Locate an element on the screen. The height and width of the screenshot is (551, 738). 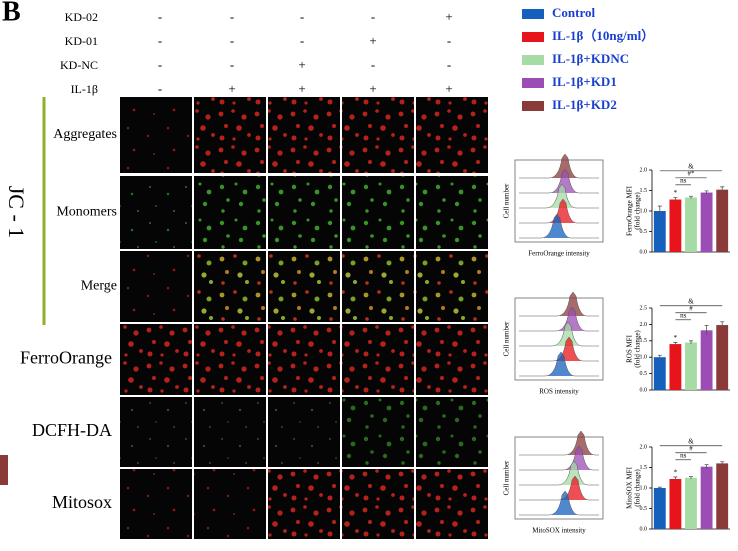
row-label: Aggregates is located at coordinates (85, 134).